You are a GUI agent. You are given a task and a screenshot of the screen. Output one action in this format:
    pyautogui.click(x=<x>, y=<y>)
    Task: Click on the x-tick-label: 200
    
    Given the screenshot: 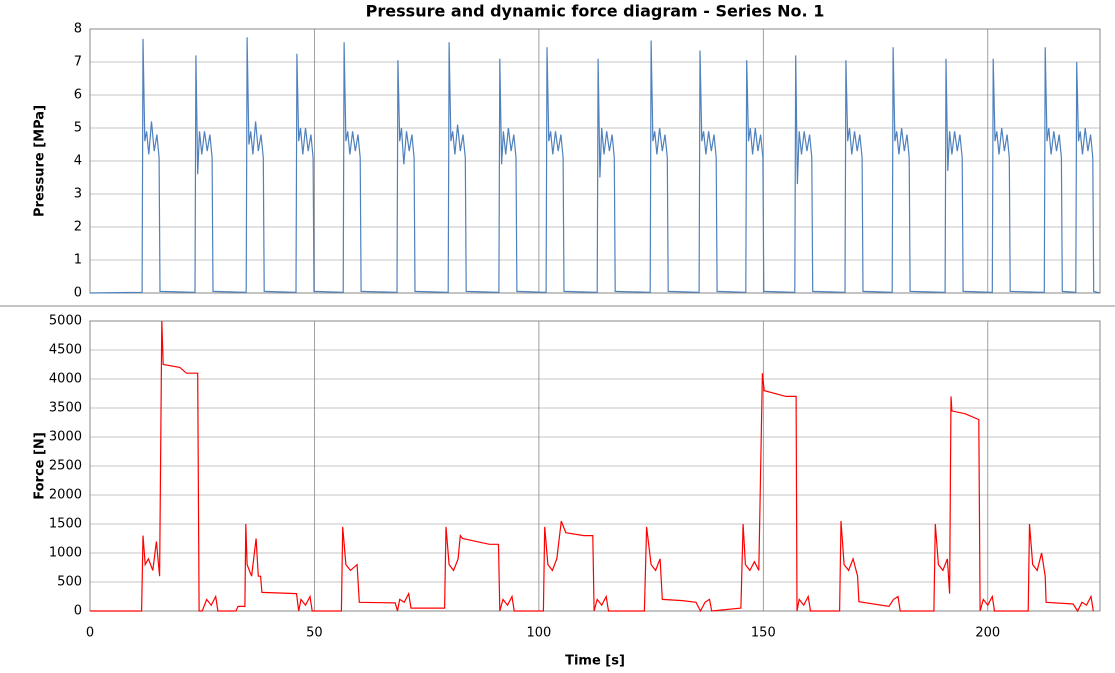 What is the action you would take?
    pyautogui.click(x=987, y=633)
    